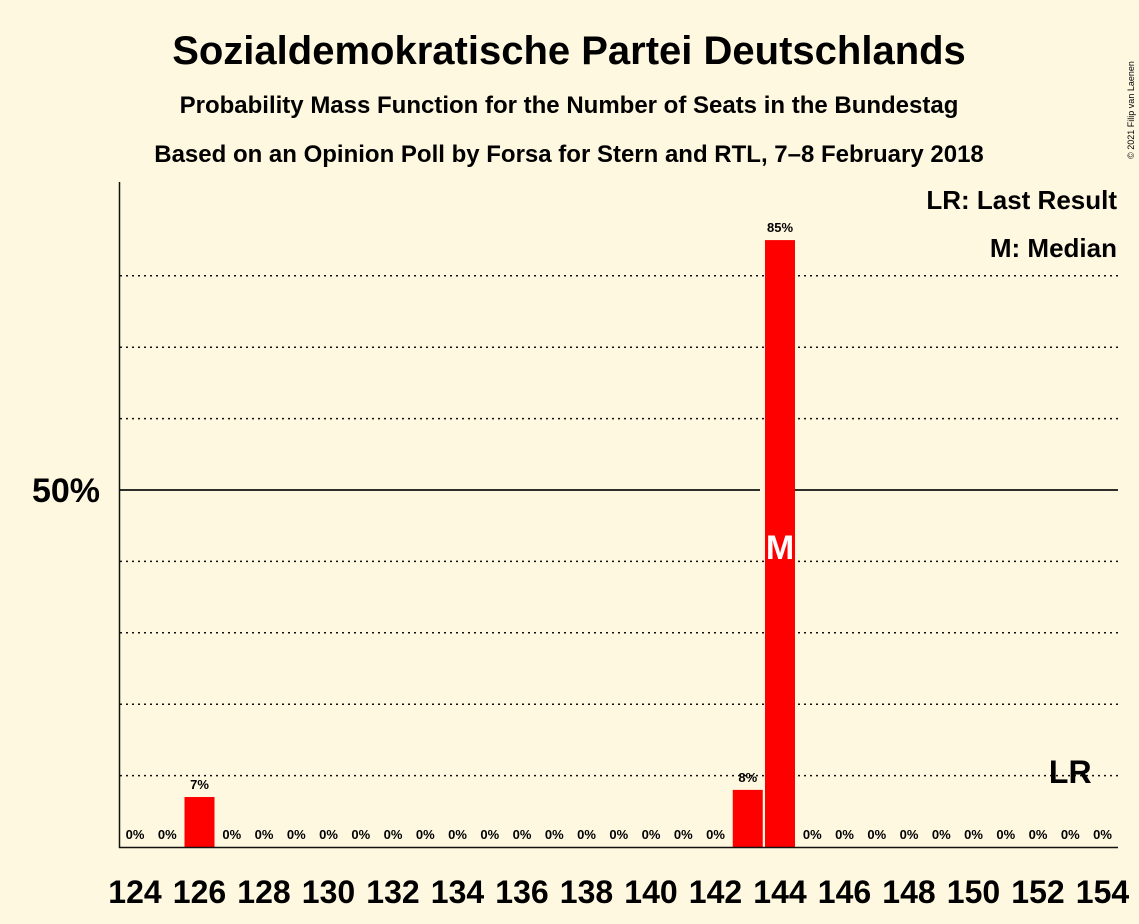 This screenshot has width=1139, height=924. Describe the element at coordinates (263, 892) in the screenshot. I see `x-tick-label: 128` at that location.